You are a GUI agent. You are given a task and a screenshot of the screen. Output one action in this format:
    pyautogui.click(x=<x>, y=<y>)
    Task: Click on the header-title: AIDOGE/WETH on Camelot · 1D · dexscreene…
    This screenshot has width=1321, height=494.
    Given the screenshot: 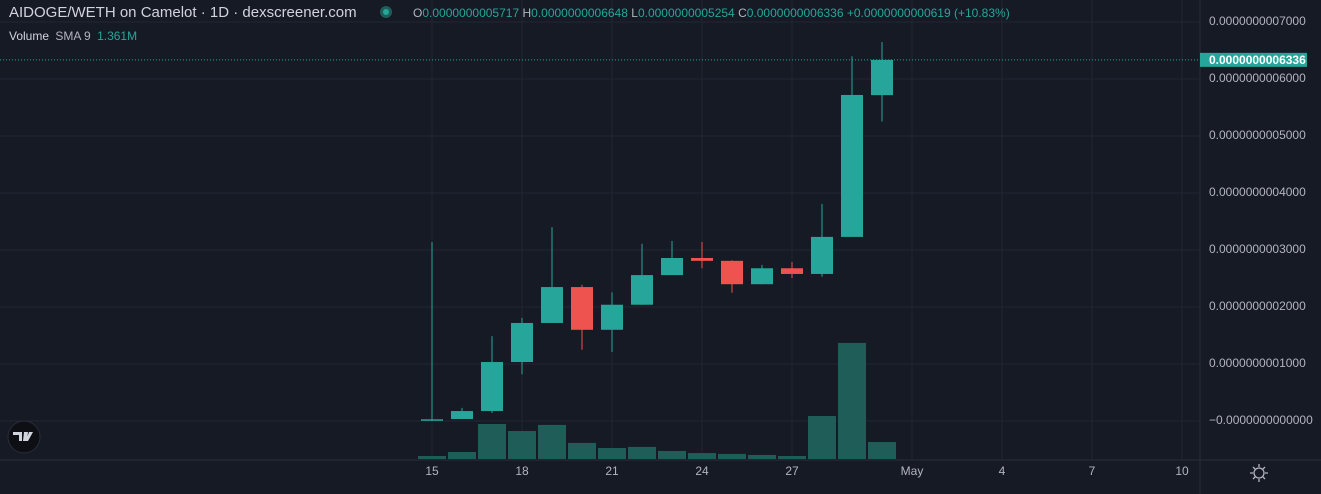 What is the action you would take?
    pyautogui.click(x=183, y=12)
    